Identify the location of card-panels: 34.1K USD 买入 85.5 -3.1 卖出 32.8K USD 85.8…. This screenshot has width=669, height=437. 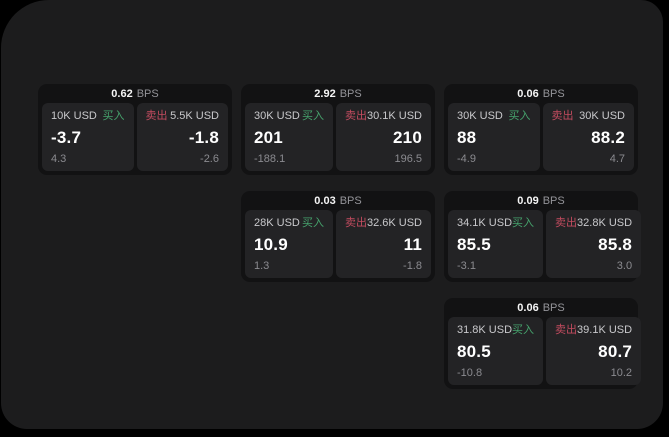
(545, 244).